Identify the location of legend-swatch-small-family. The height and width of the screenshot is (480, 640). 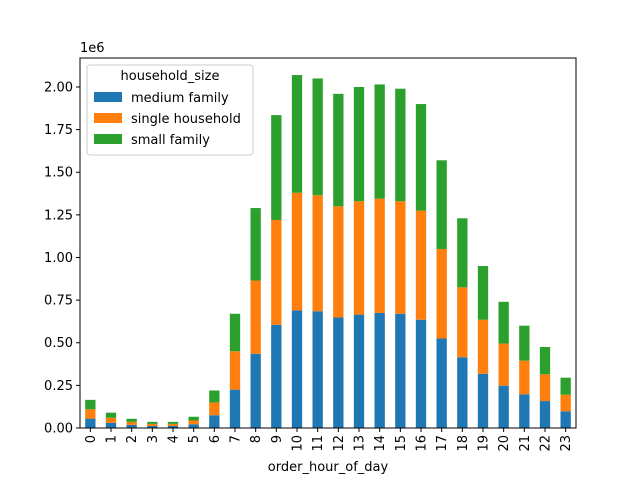
(108, 139).